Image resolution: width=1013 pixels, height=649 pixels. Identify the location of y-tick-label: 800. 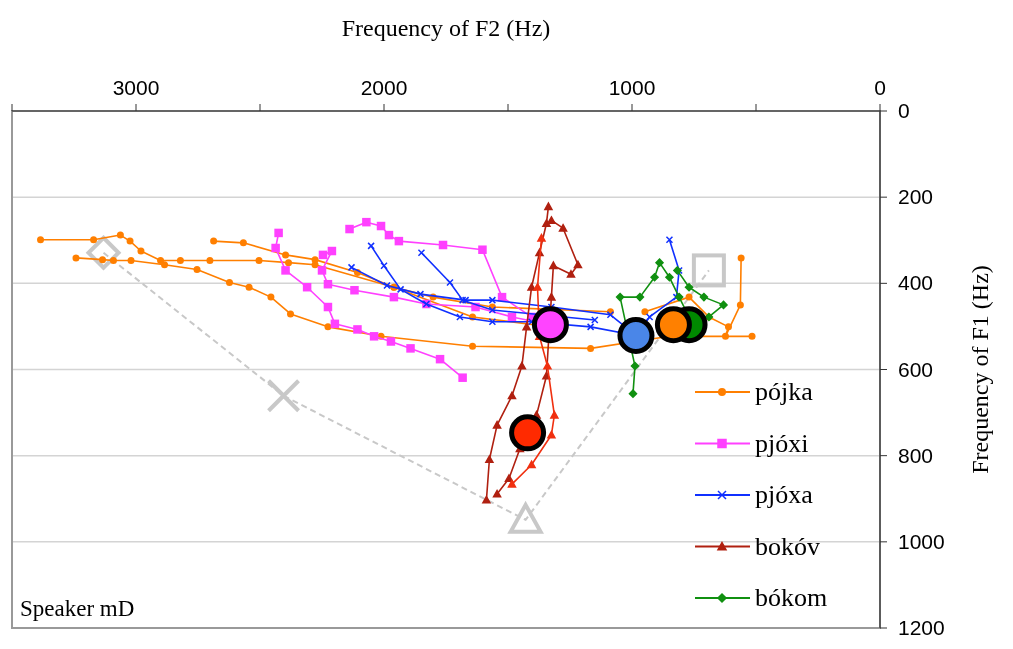
(916, 455).